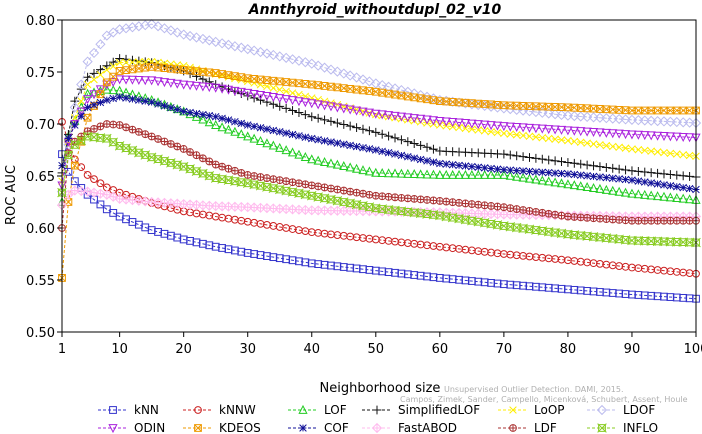 The height and width of the screenshot is (434, 702). I want to click on legend-item-ldf: LDF, so click(527, 427).